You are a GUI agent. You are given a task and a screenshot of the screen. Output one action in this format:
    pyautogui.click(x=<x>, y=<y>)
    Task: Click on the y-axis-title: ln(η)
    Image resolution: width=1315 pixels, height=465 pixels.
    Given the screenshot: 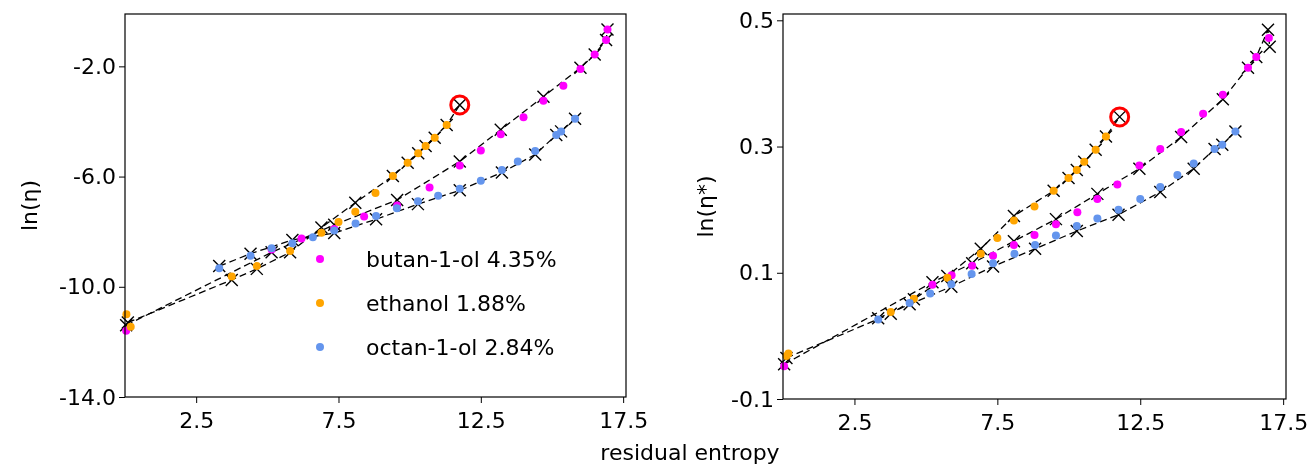 What is the action you would take?
    pyautogui.click(x=29, y=205)
    